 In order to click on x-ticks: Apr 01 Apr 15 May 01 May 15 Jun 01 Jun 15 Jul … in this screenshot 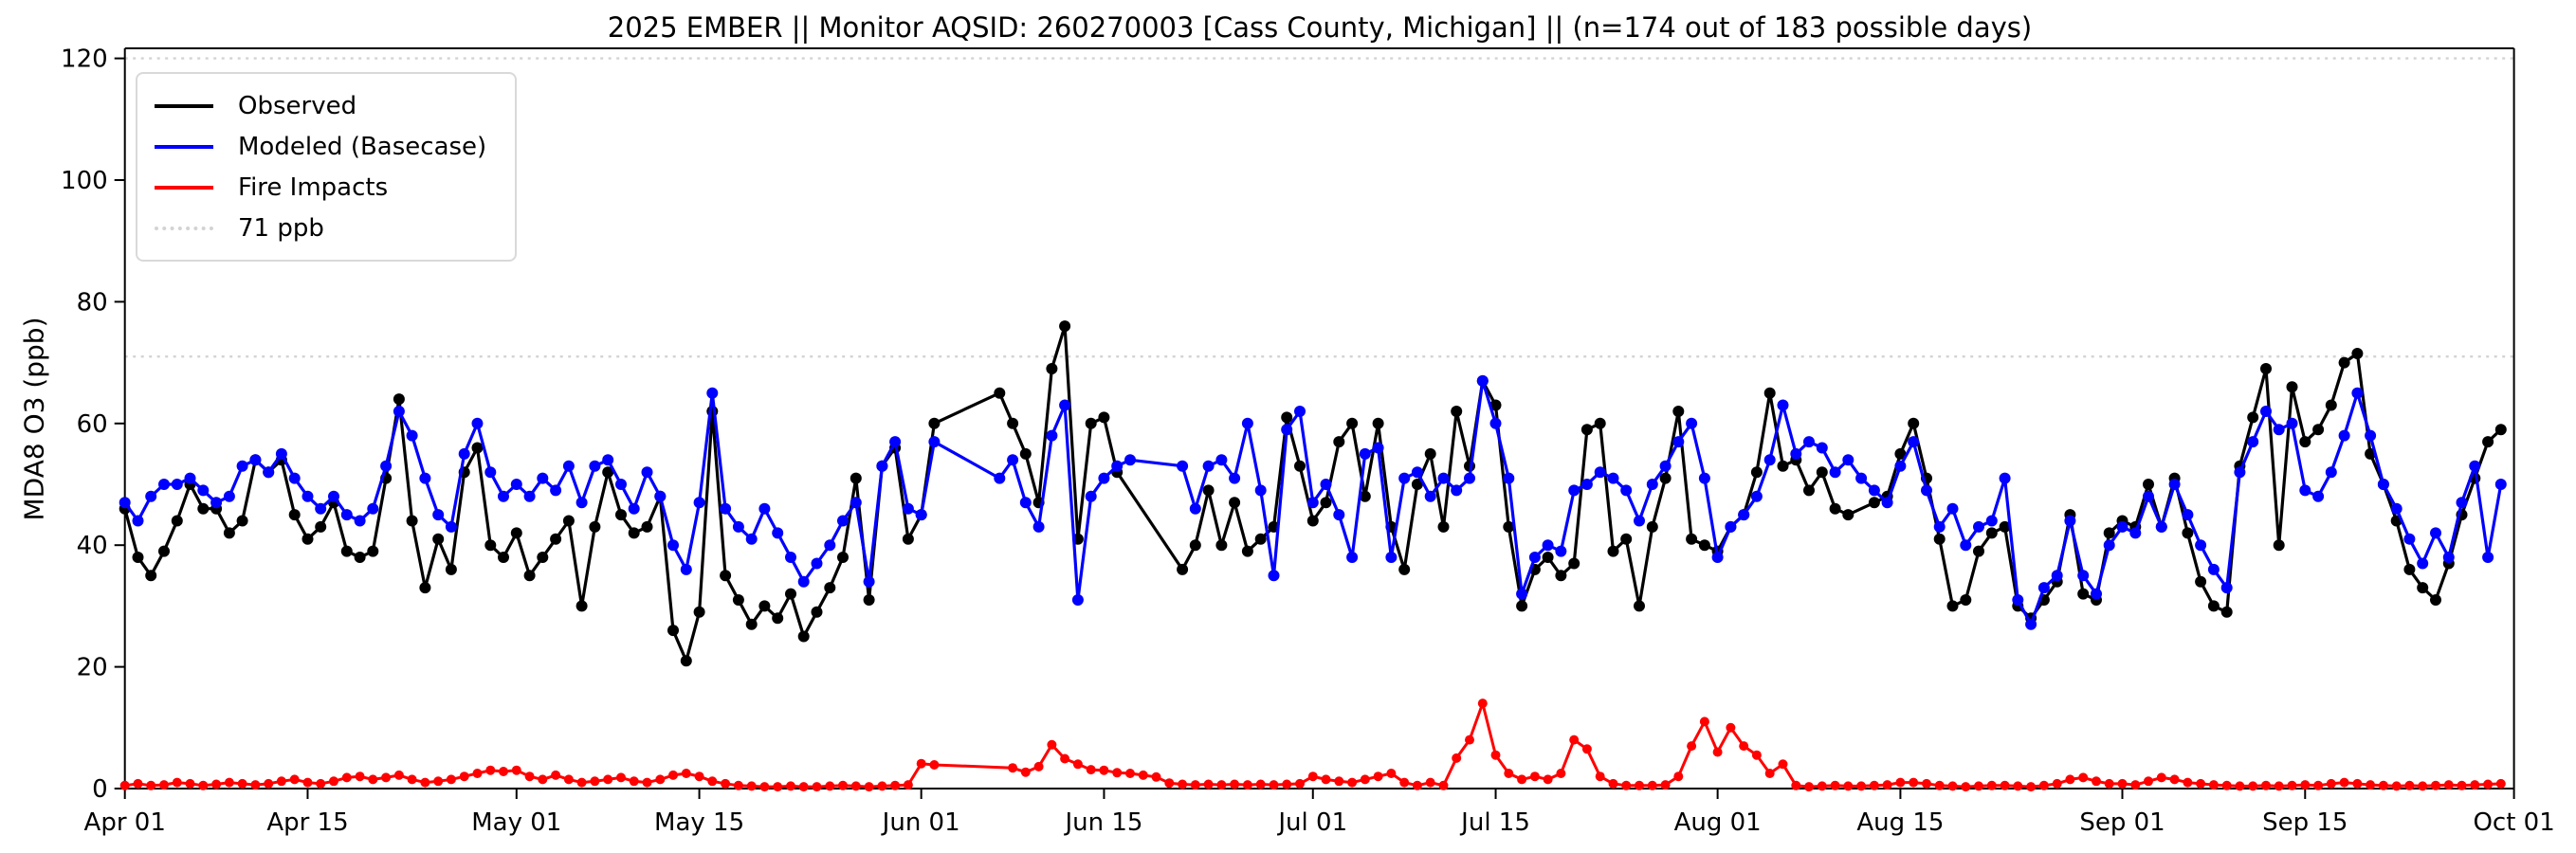, I will do `click(1319, 813)`.